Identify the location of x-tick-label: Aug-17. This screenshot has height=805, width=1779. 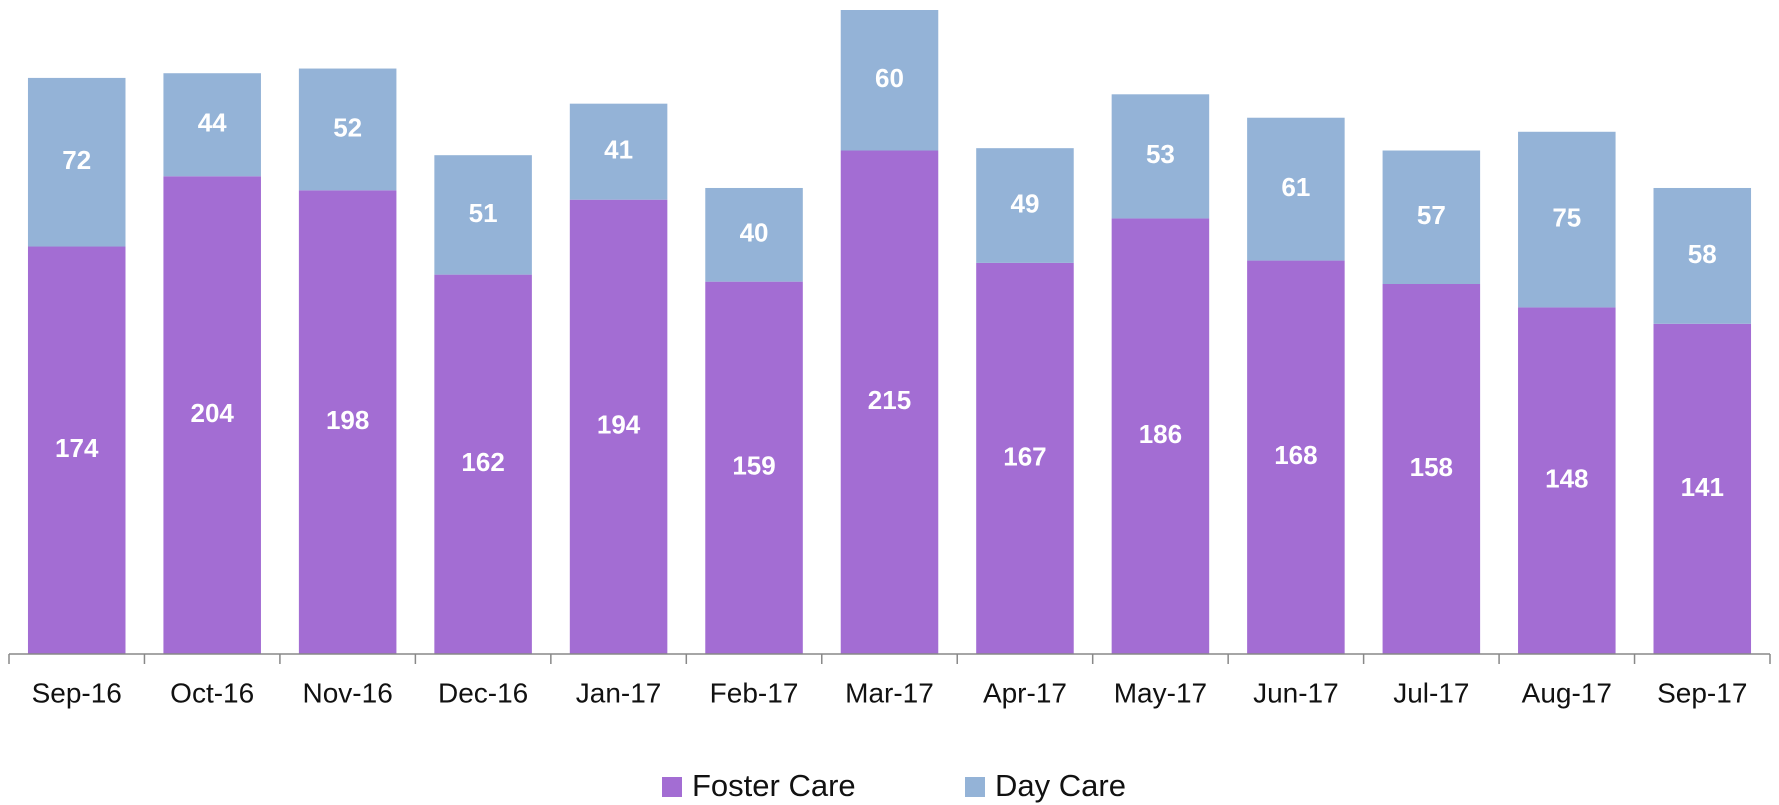
(1567, 692).